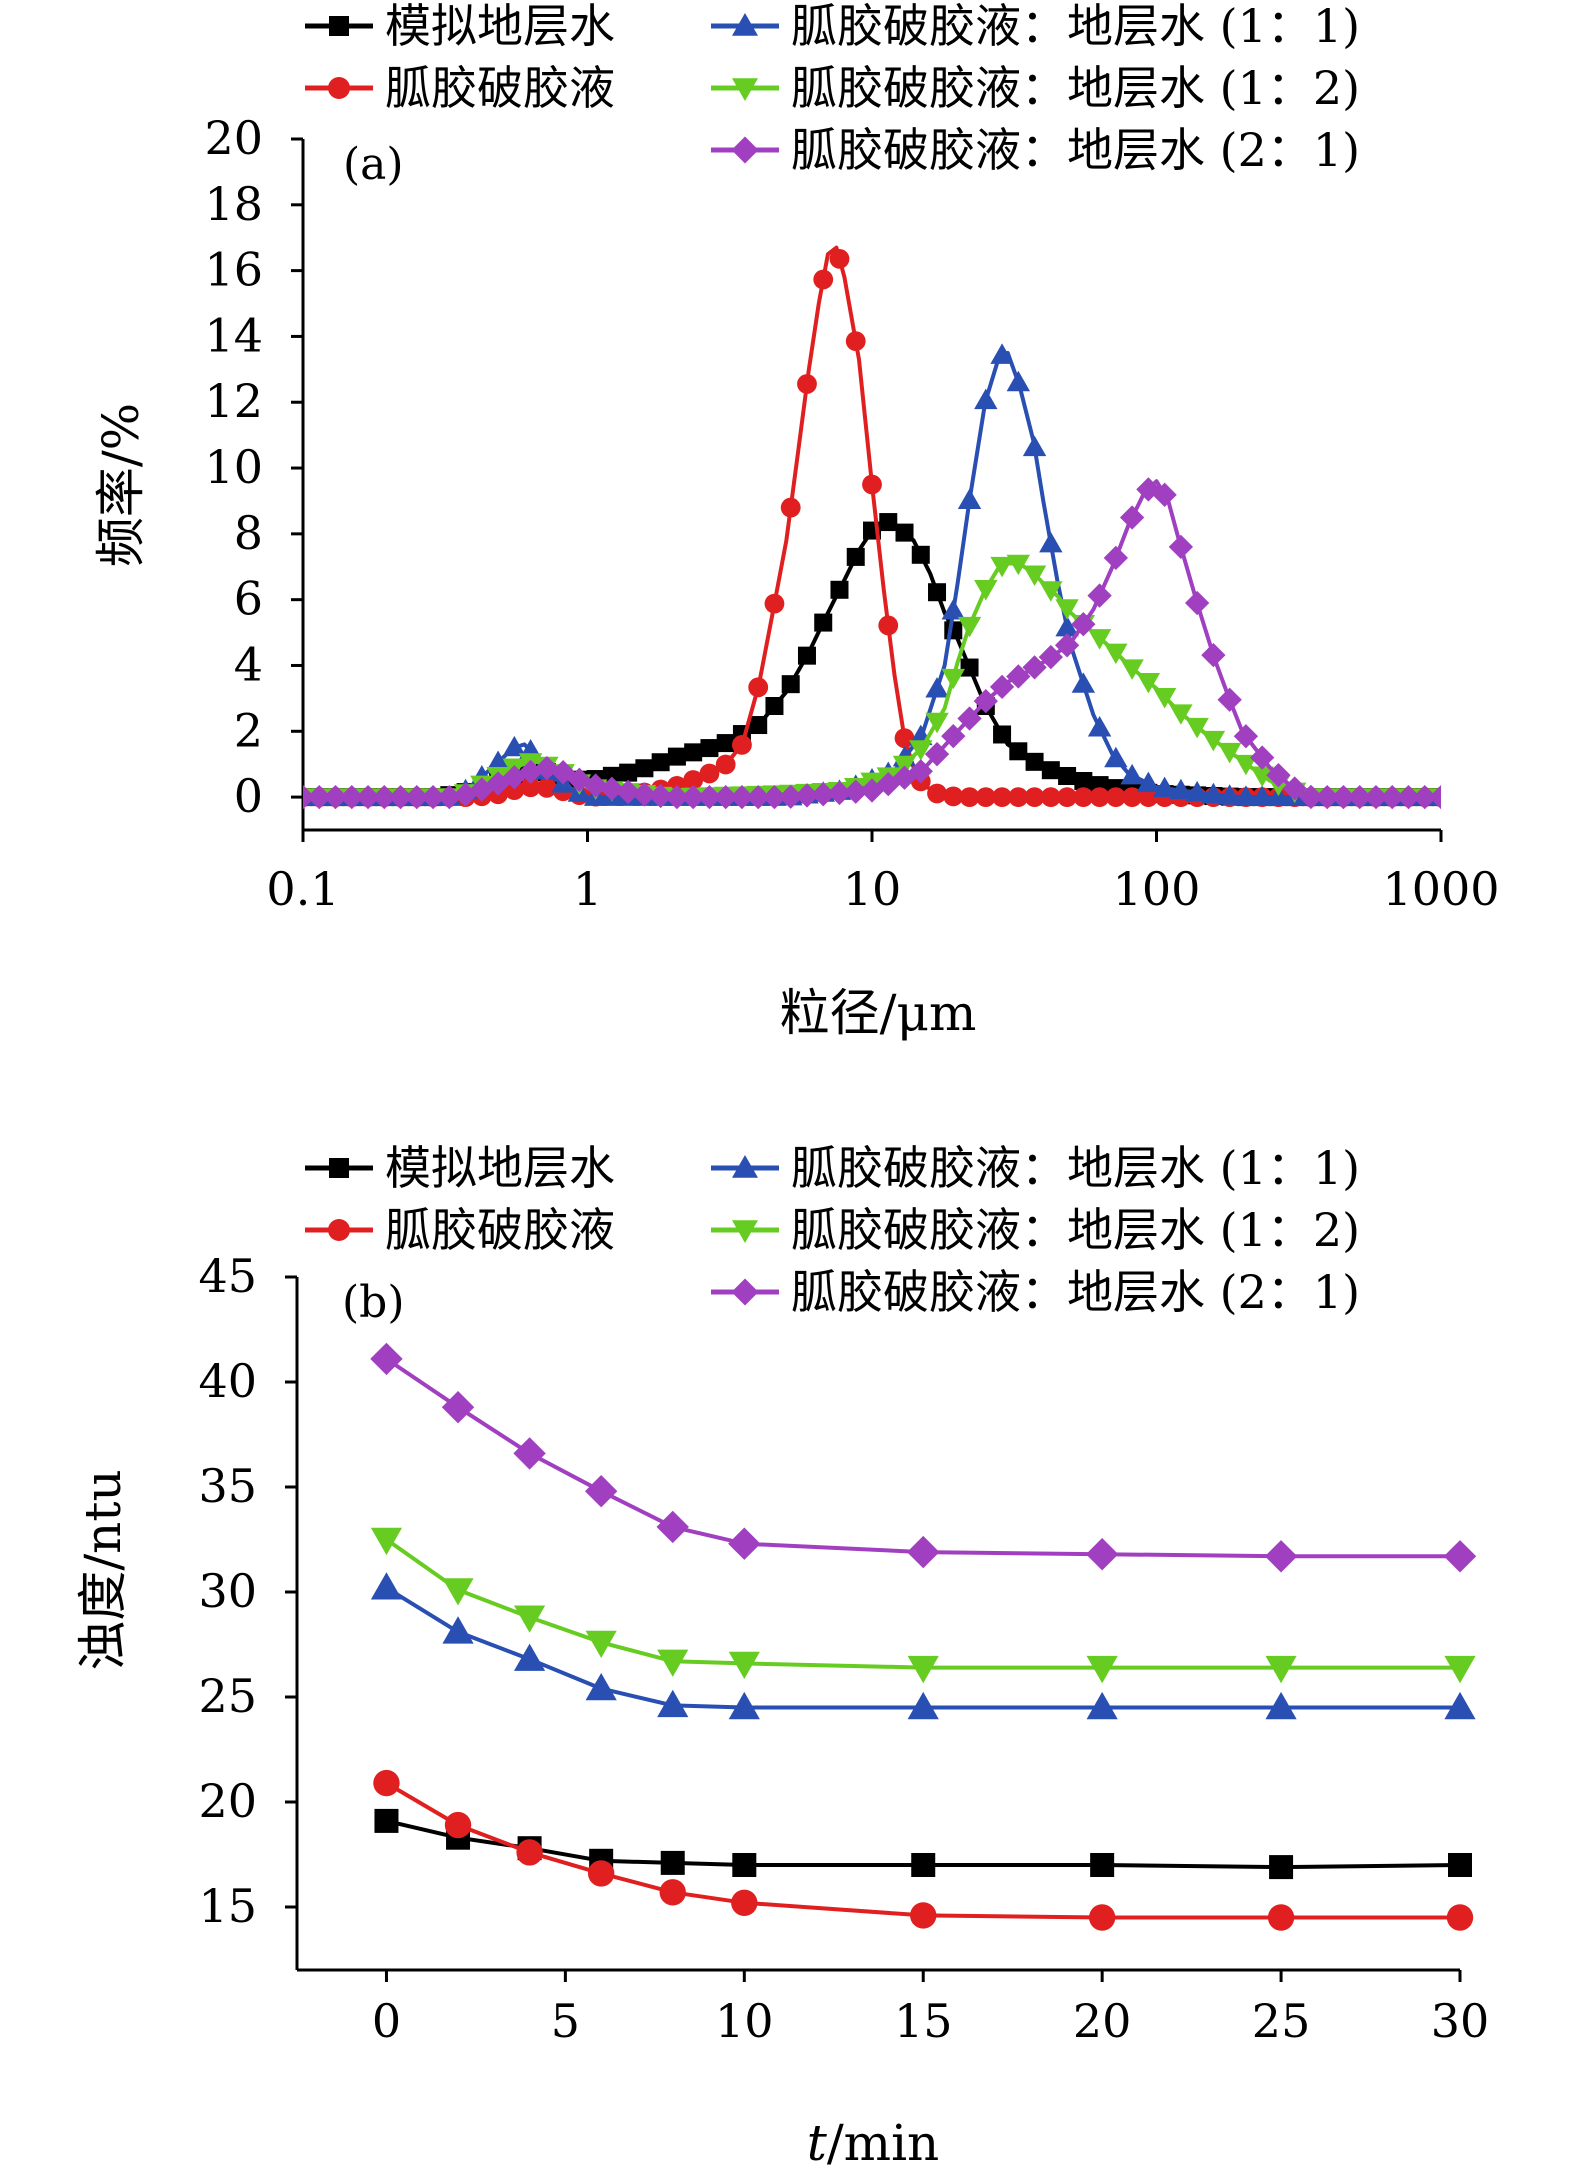  What do you see at coordinates (227, 1486) in the screenshot?
I see `y-tick-label: 35` at bounding box center [227, 1486].